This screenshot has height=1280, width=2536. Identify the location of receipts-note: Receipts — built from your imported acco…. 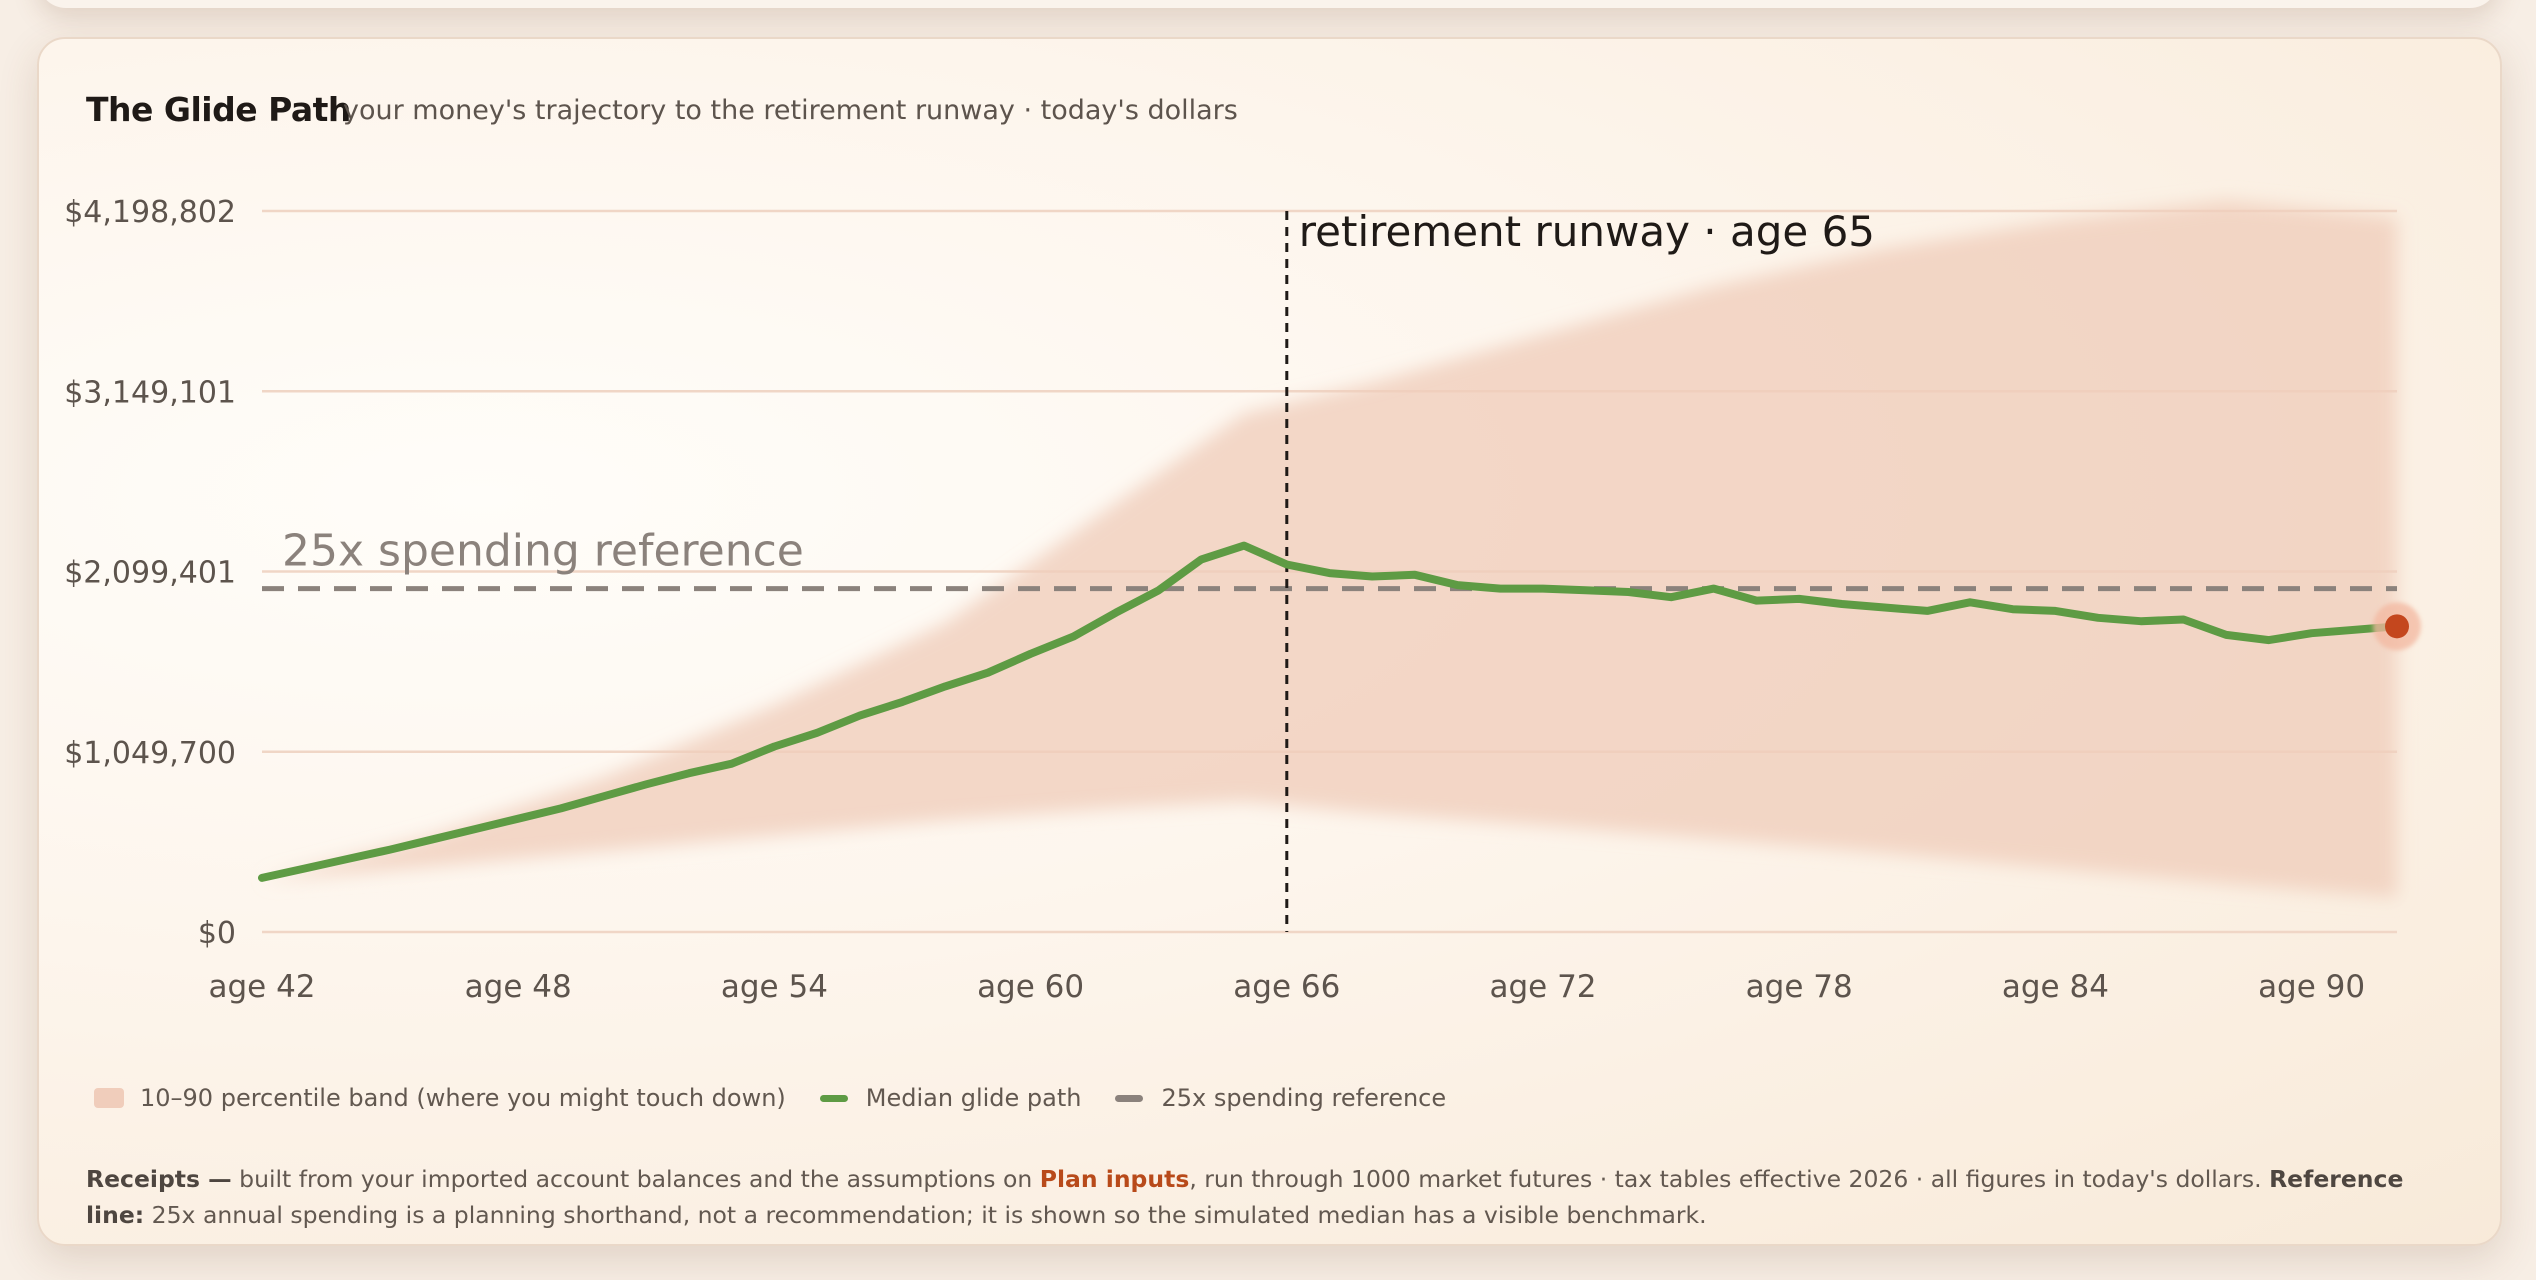
(1251, 1197).